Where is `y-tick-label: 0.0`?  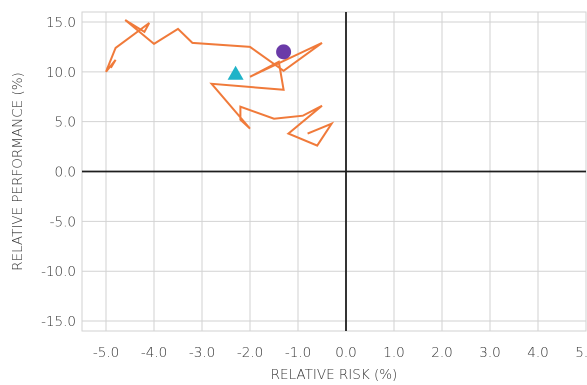
y-tick-label: 0.0 is located at coordinates (65, 173).